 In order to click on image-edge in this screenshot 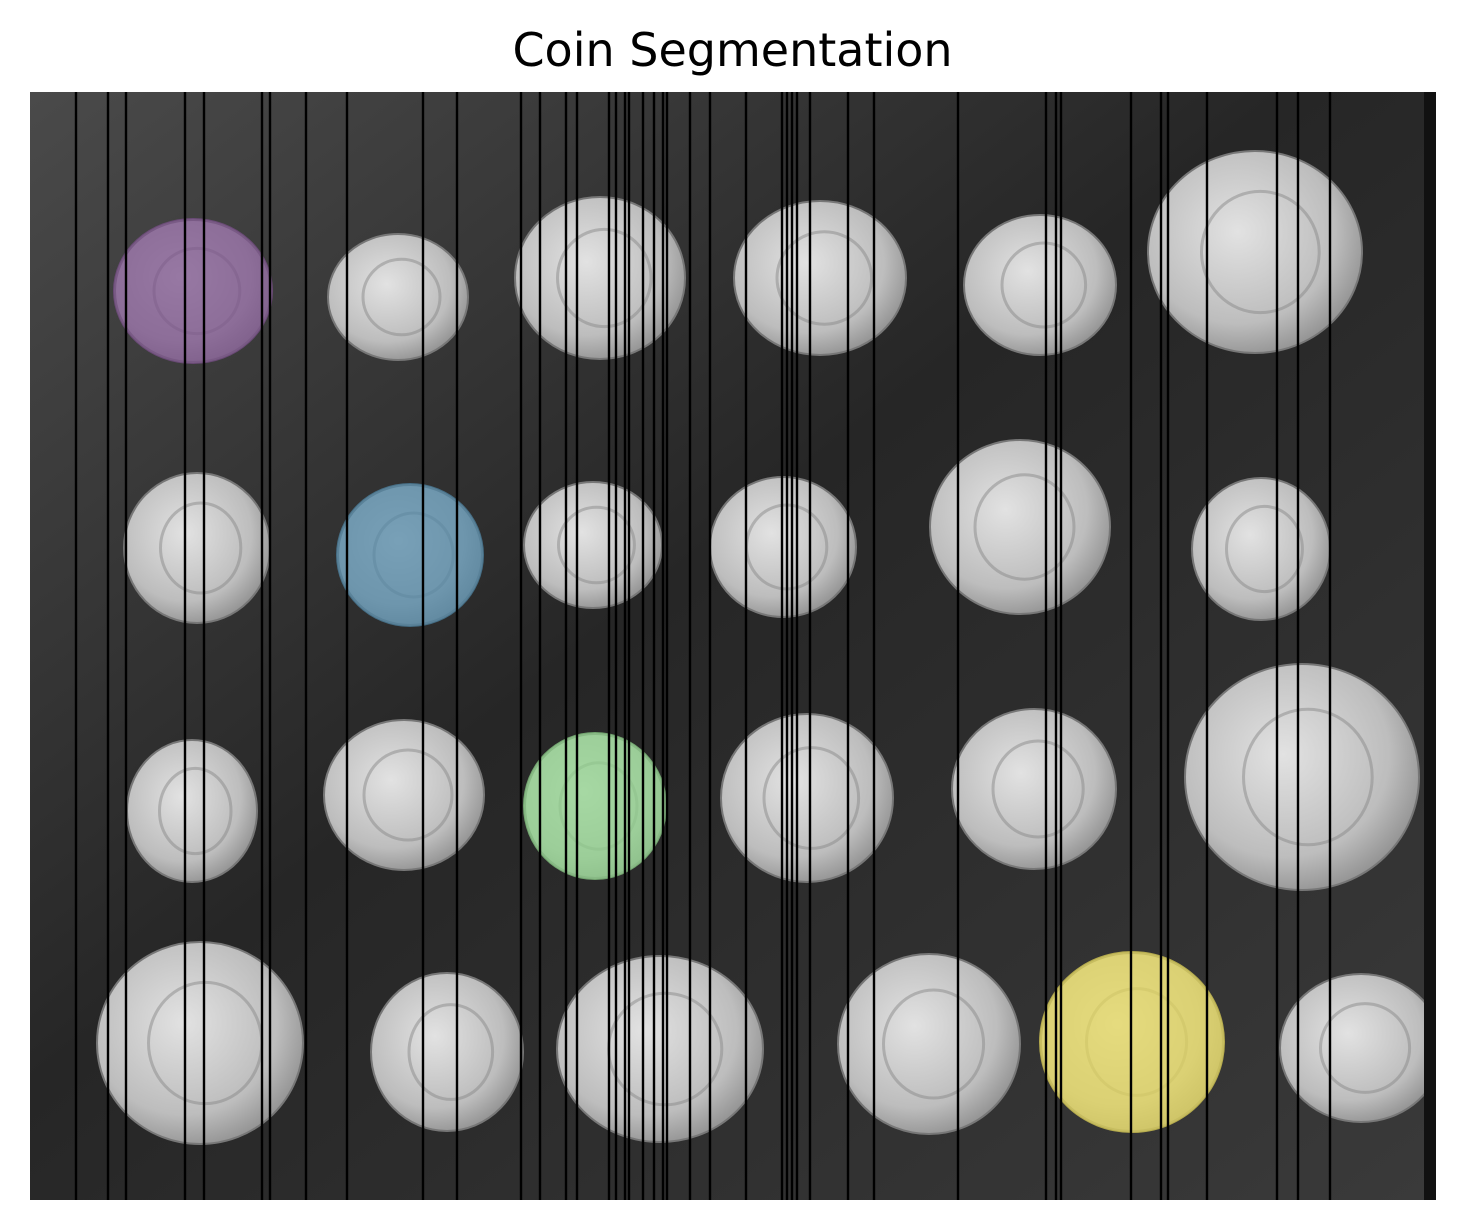, I will do `click(1430, 646)`.